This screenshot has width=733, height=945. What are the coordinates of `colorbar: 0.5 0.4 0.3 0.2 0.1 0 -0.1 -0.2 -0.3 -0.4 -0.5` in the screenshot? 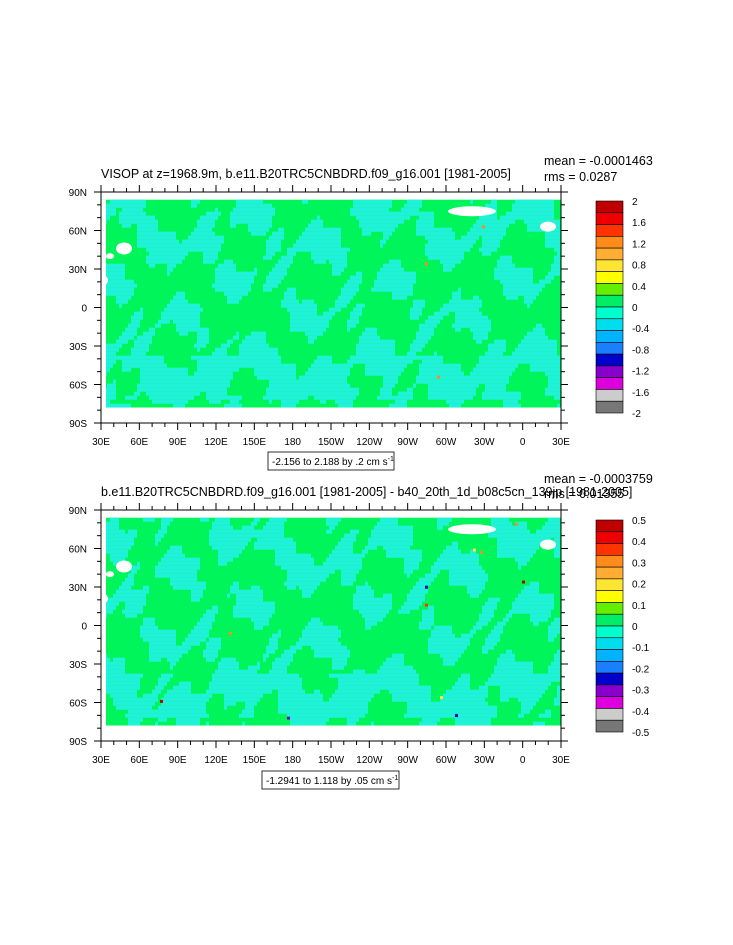 It's located at (622, 627).